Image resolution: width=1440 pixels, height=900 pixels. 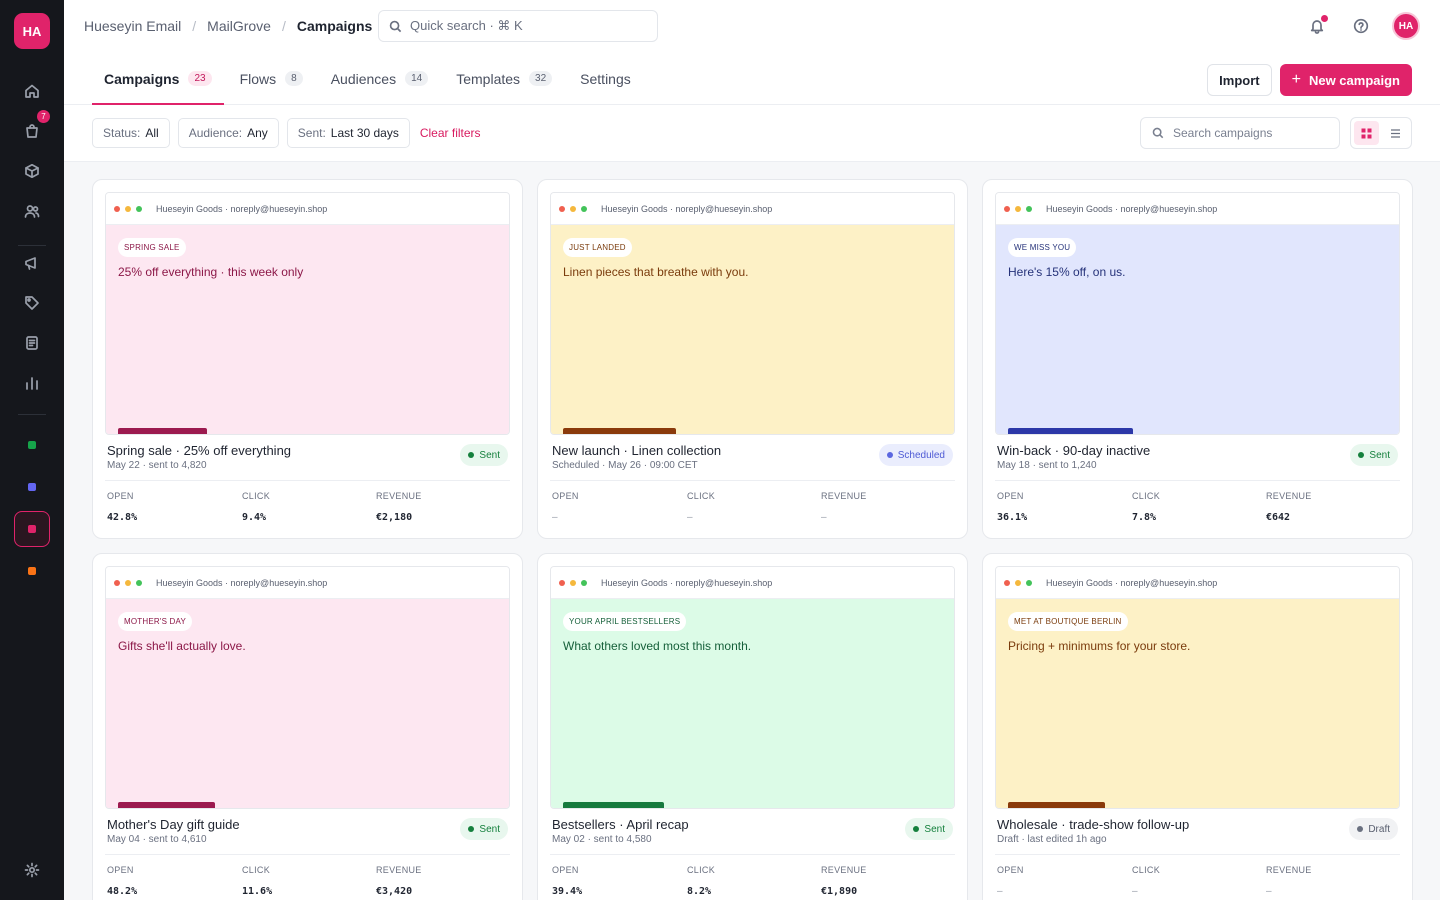 I want to click on tab-campaigns: Campaigns 23, so click(x=158, y=78).